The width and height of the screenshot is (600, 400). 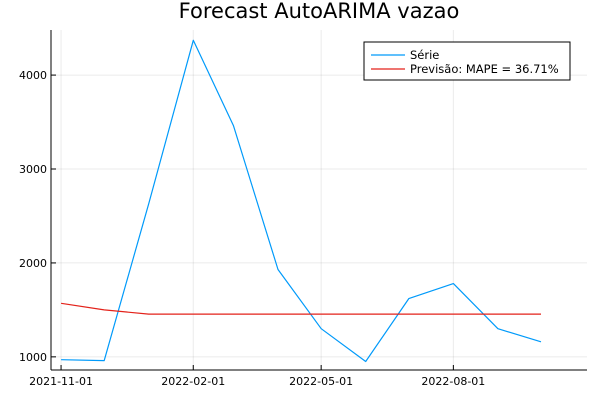 What do you see at coordinates (33, 75) in the screenshot?
I see `y-tick-label-3: 4000` at bounding box center [33, 75].